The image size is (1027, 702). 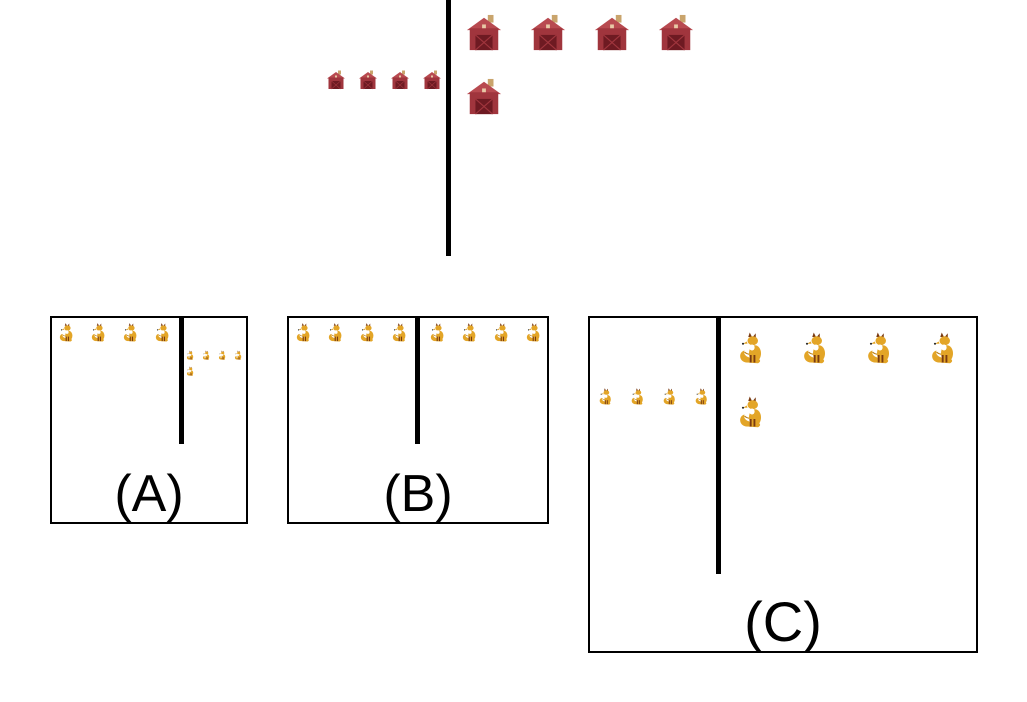 What do you see at coordinates (718, 446) in the screenshot?
I see `option-c-divider-line` at bounding box center [718, 446].